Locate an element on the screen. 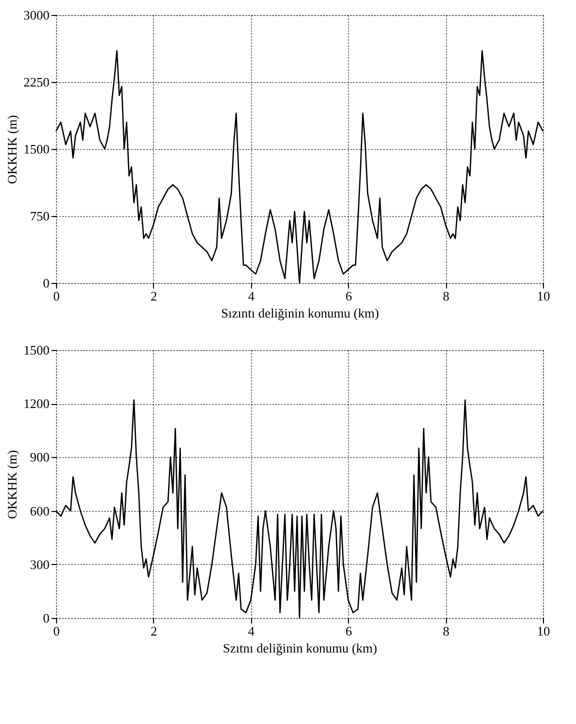  y-tick-label: 750 is located at coordinates (40, 216).